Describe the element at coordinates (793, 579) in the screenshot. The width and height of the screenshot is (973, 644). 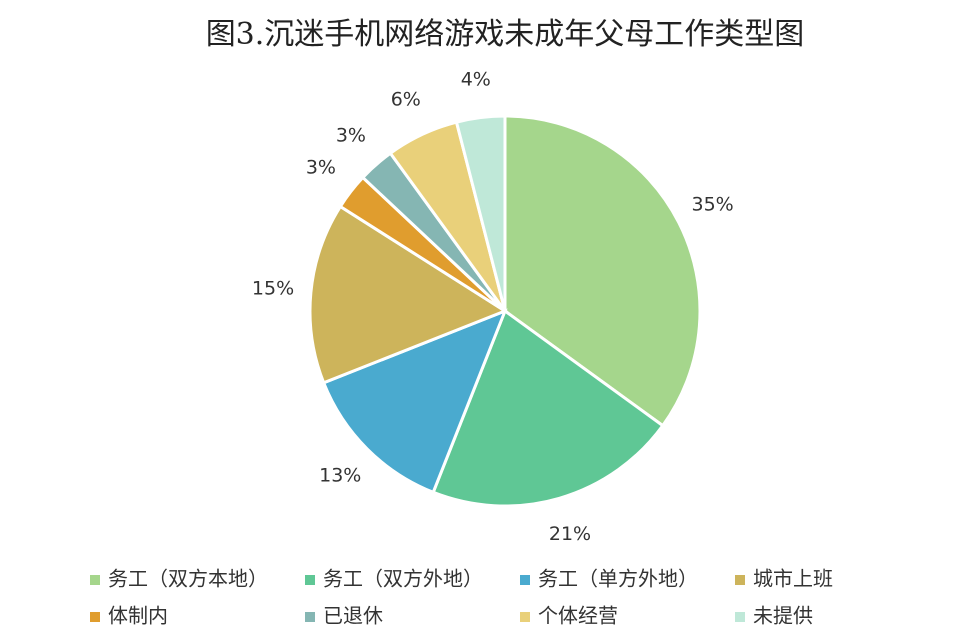
I see `legend-label: 城市上班` at that location.